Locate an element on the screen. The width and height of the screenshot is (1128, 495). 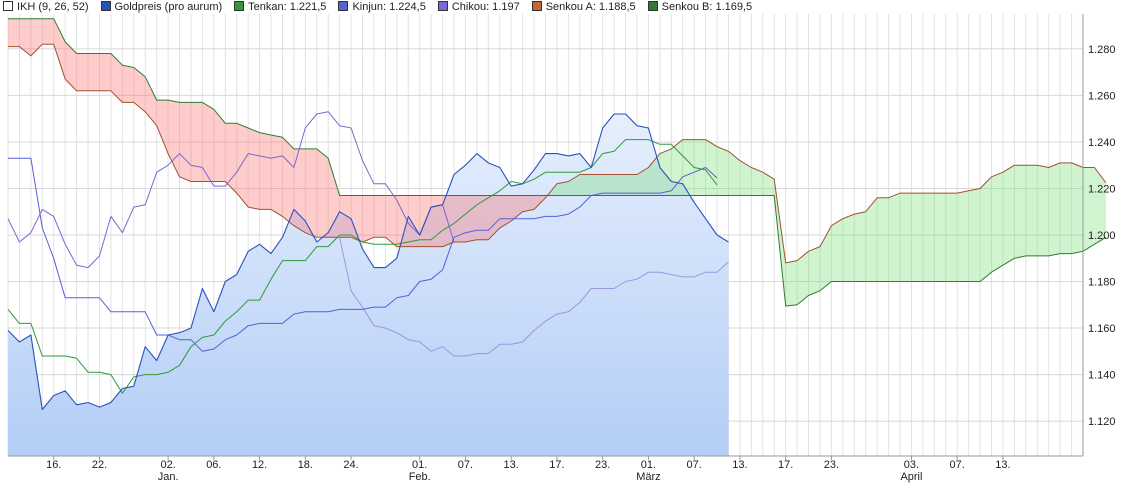
legend-label: Senkou A: 1.188,5 is located at coordinates (590, 7).